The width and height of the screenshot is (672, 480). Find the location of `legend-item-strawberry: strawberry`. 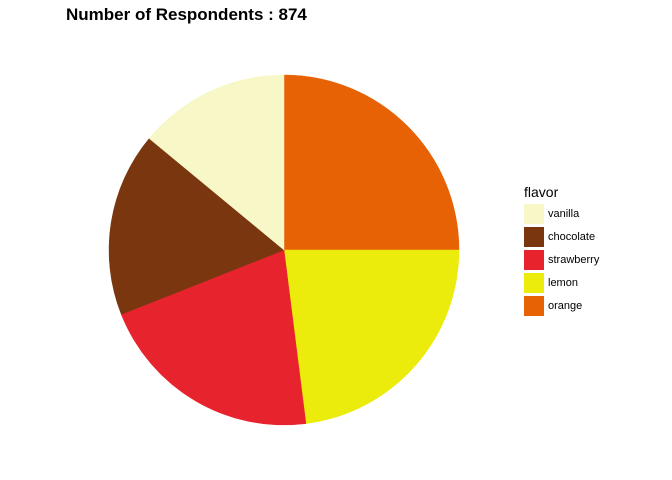

legend-item-strawberry: strawberry is located at coordinates (561, 259).